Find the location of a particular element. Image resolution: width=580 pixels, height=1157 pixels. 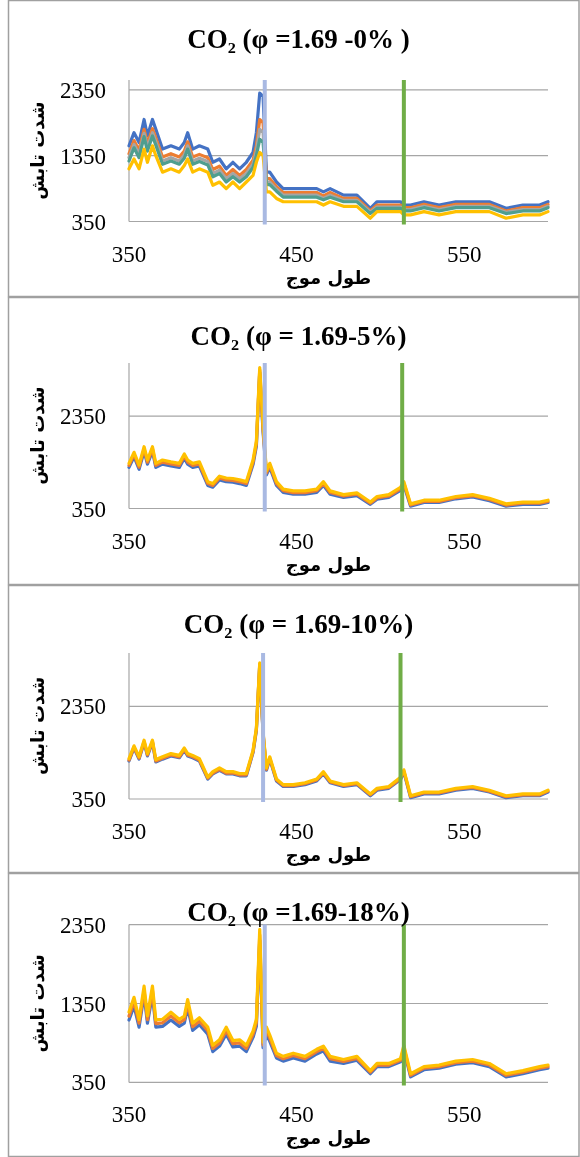

chart-title: CO₂ (φ =1.69 -0% ) is located at coordinates (298, 39).